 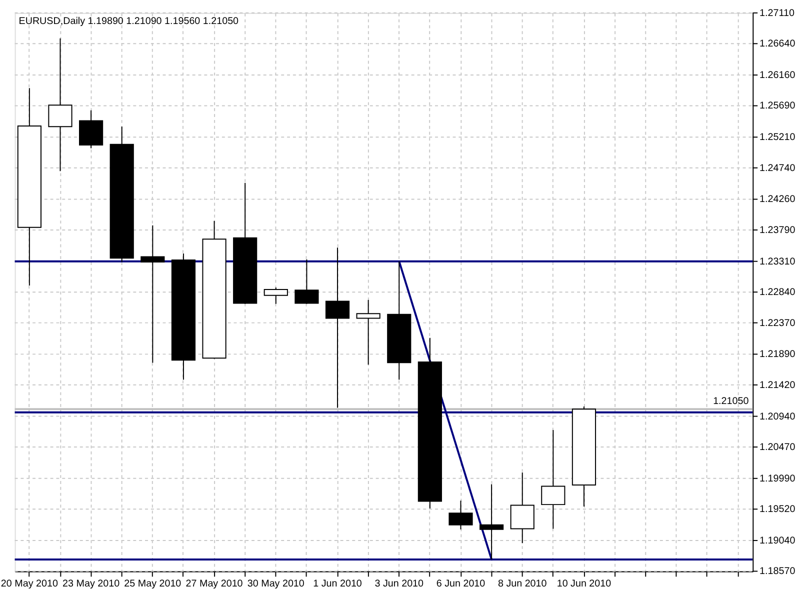 What do you see at coordinates (778, 106) in the screenshot?
I see `y-tick-label: 1.25690` at bounding box center [778, 106].